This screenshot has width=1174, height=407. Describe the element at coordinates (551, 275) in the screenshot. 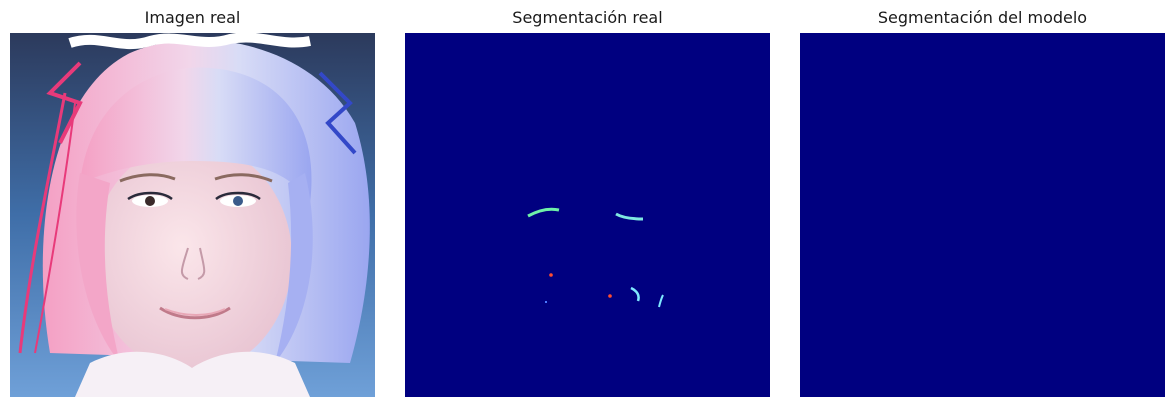

I see `mask-mark-left` at that location.